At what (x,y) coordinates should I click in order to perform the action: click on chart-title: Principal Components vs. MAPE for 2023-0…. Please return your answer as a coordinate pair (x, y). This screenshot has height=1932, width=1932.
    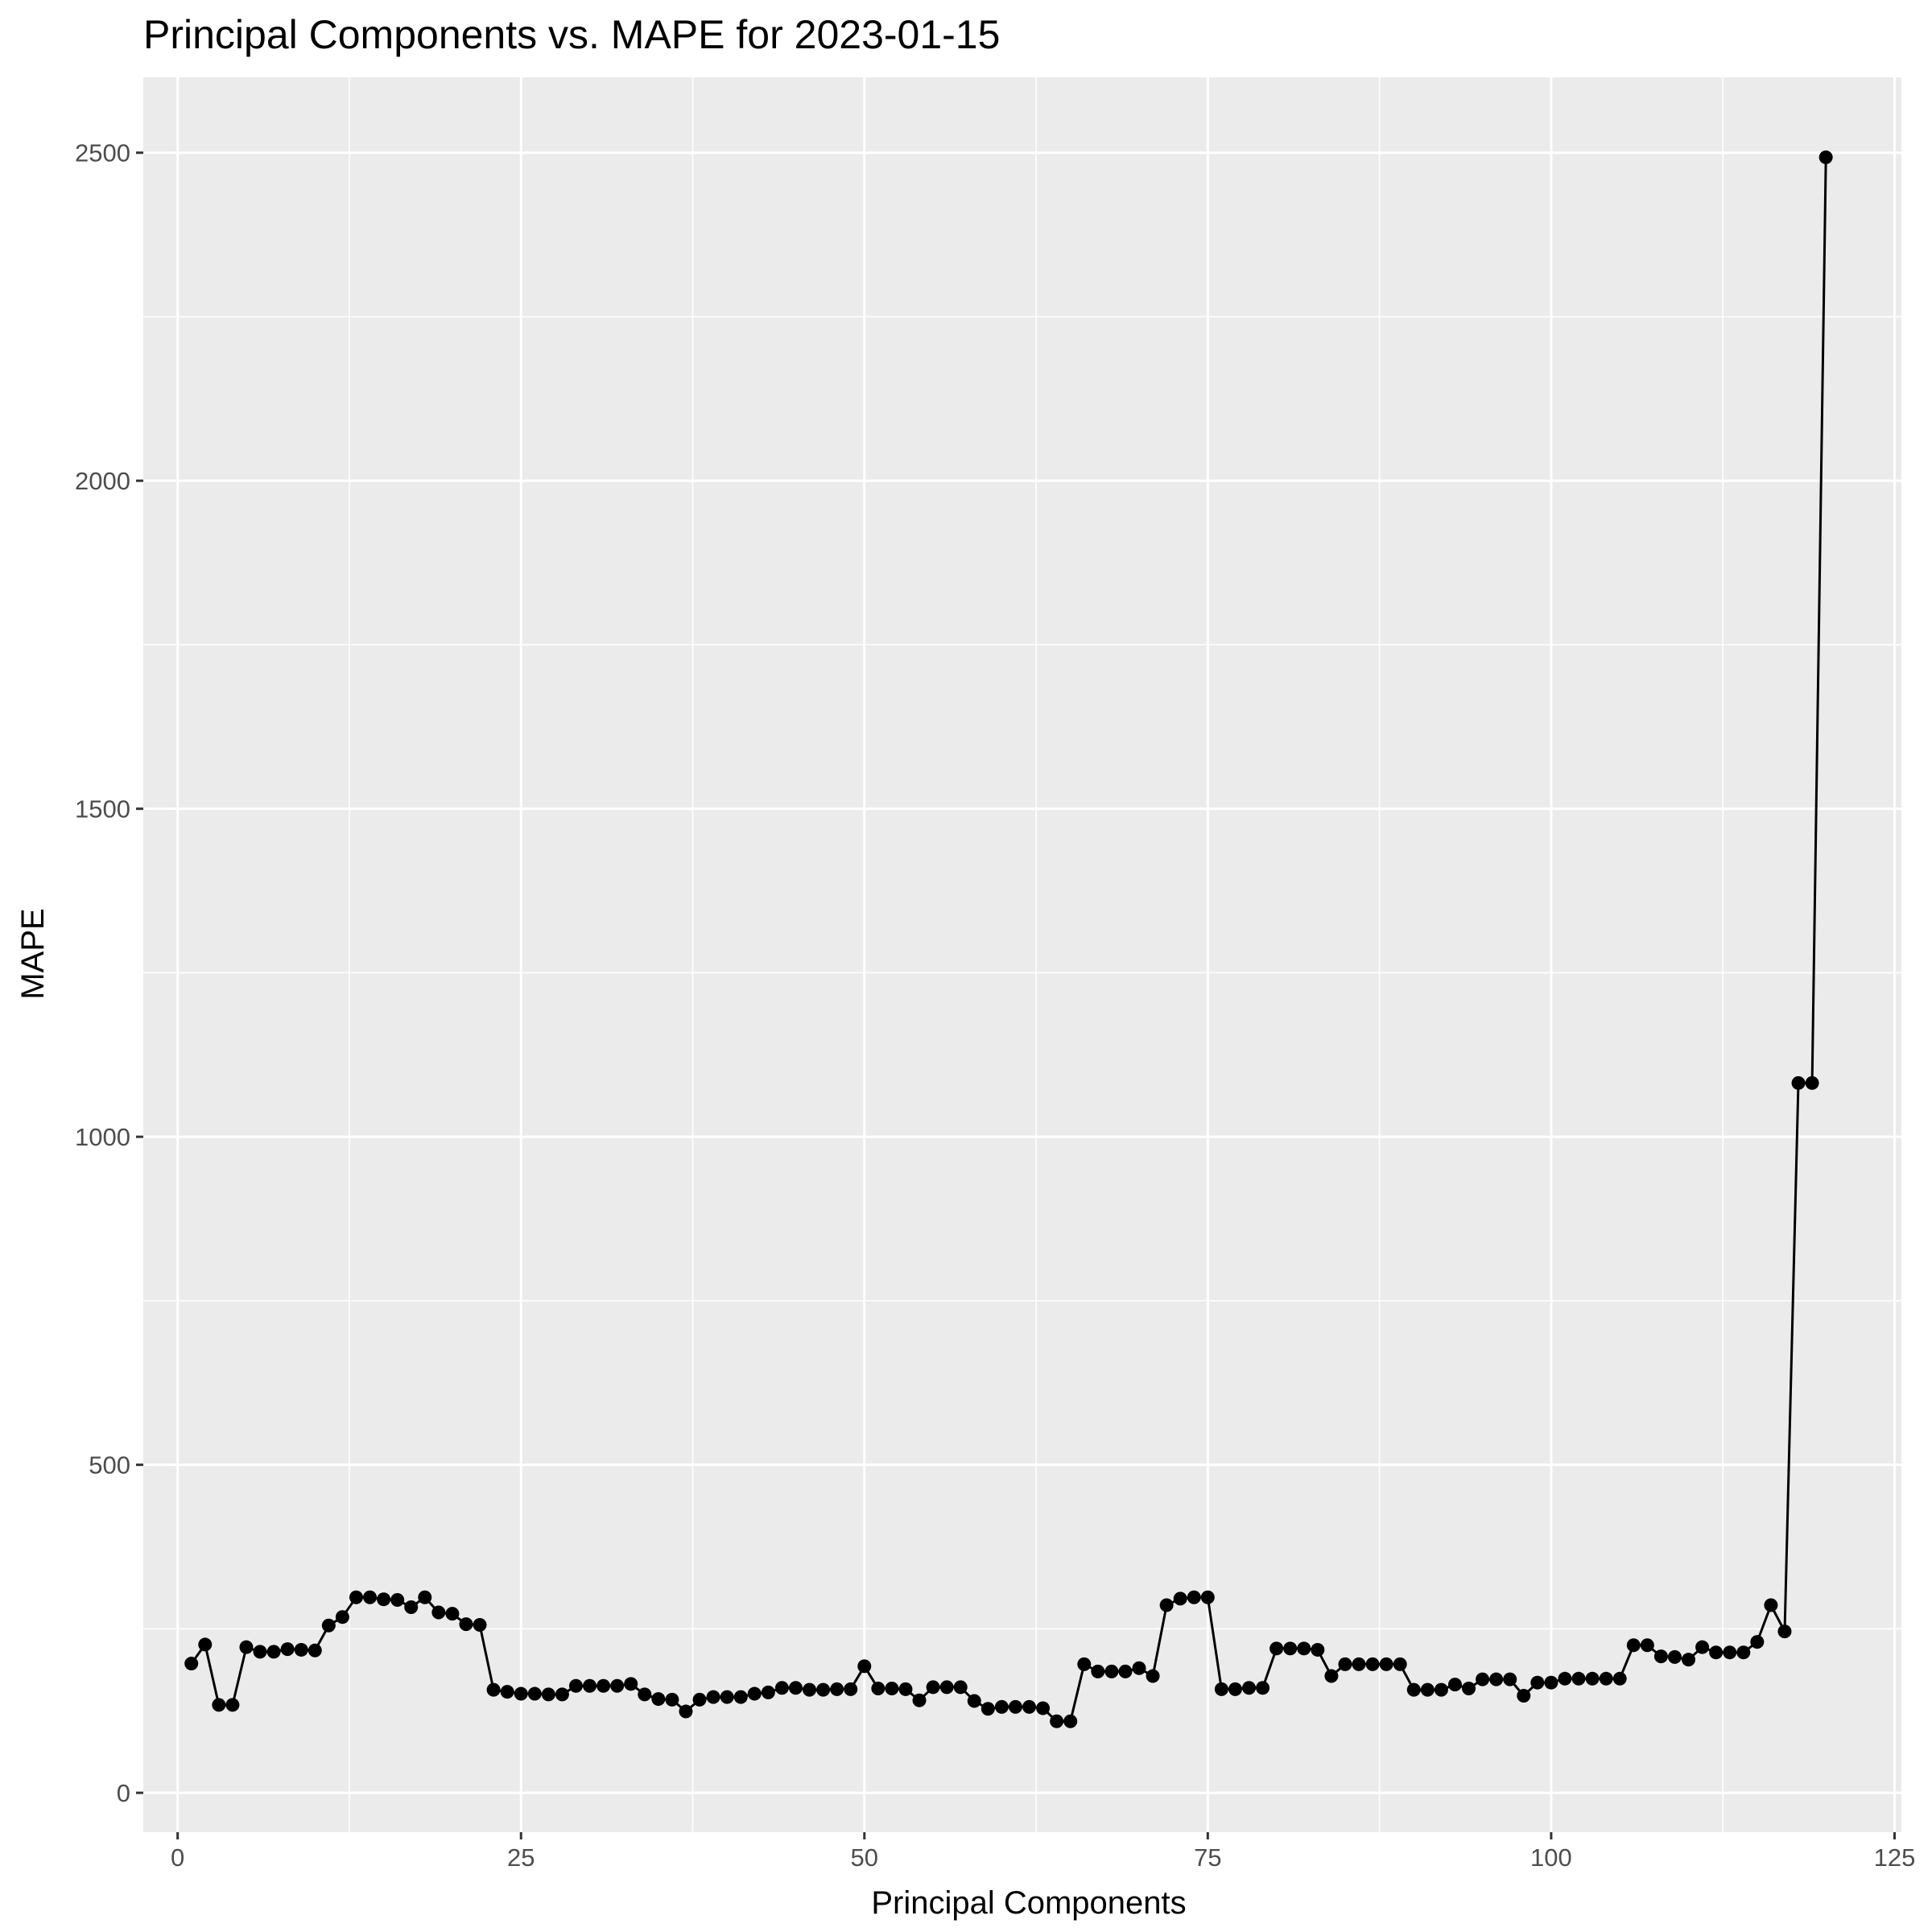
    Looking at the image, I should click on (571, 34).